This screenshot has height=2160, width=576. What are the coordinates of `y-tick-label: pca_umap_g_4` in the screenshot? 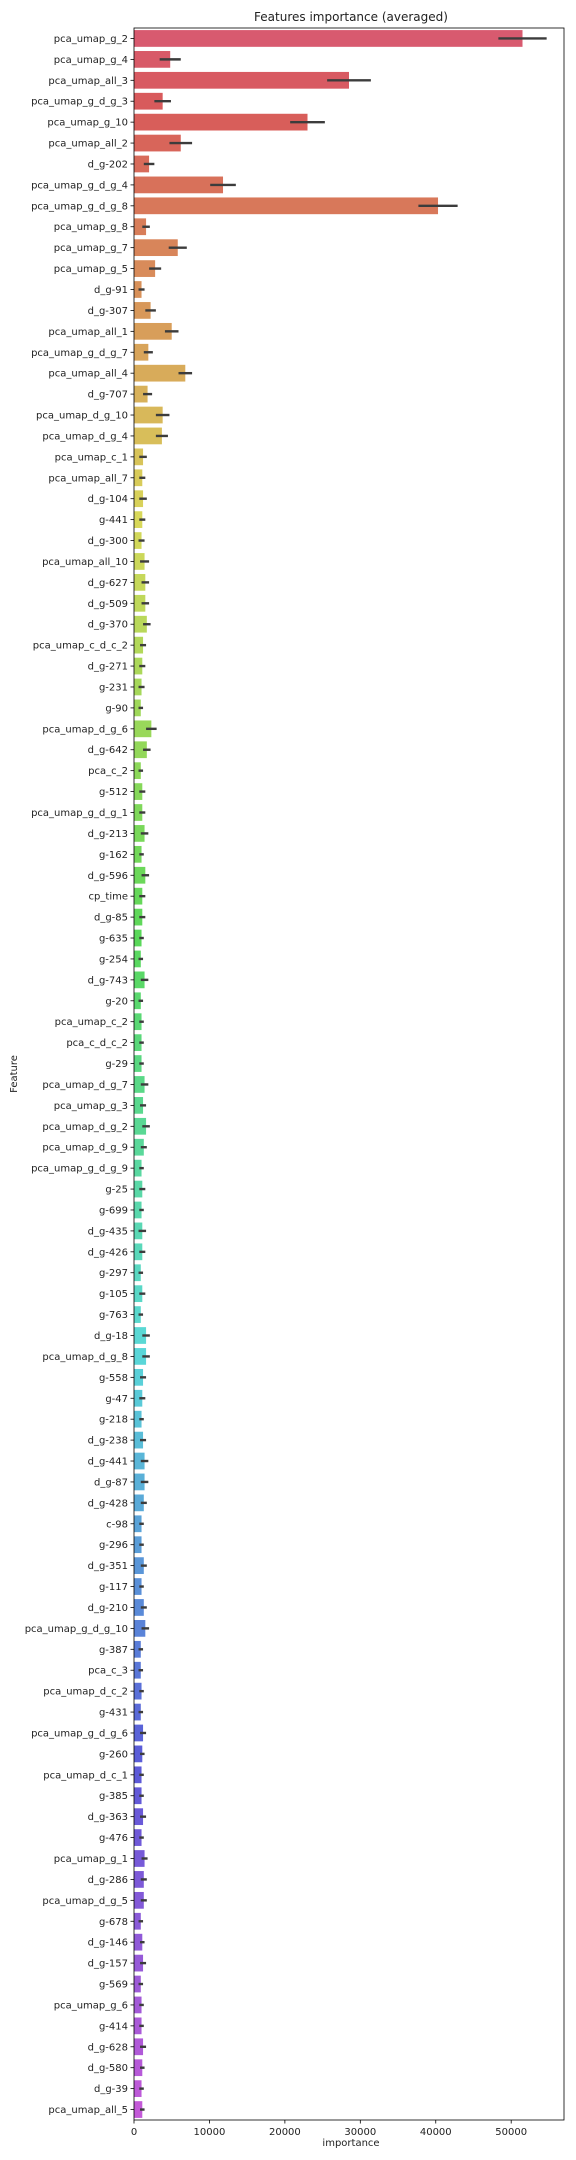 It's located at (91, 60).